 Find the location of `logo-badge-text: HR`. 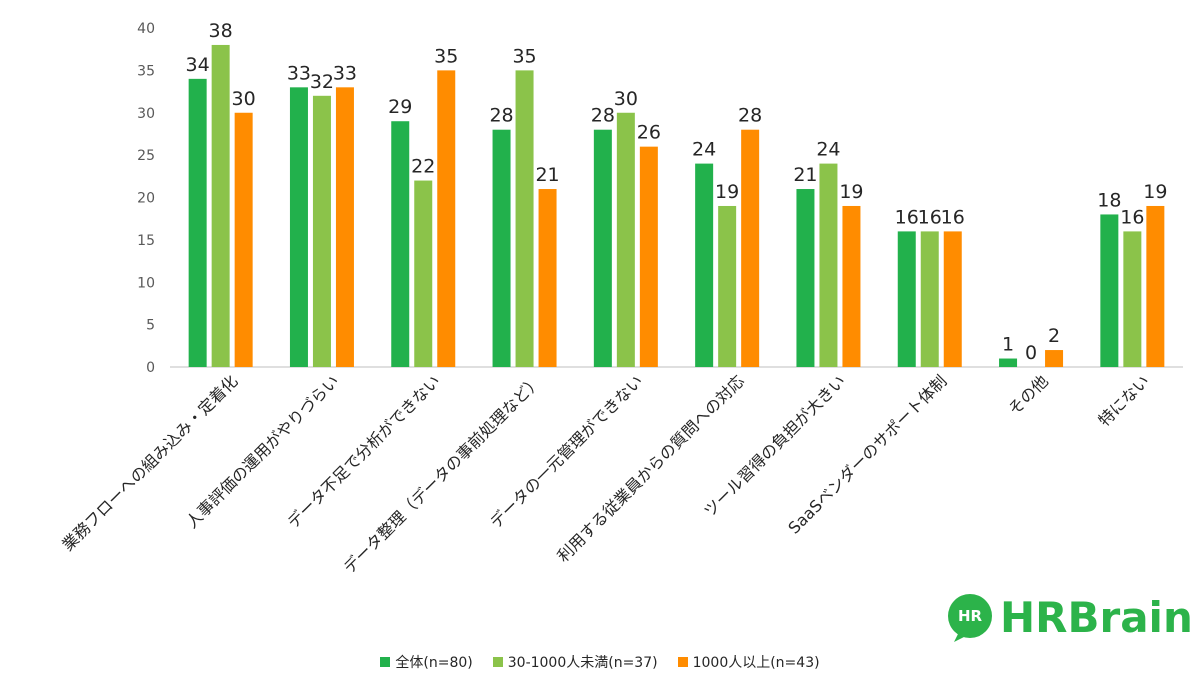

logo-badge-text: HR is located at coordinates (970, 616).